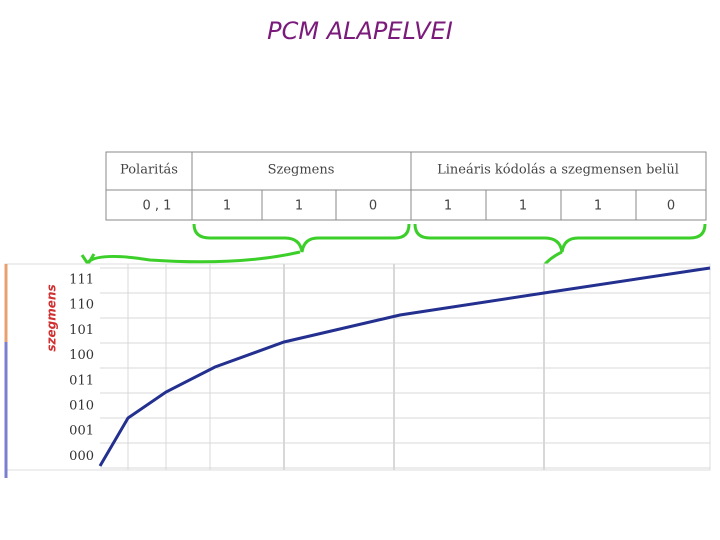  What do you see at coordinates (301, 170) in the screenshot?
I see `header-cell: Szegmens` at bounding box center [301, 170].